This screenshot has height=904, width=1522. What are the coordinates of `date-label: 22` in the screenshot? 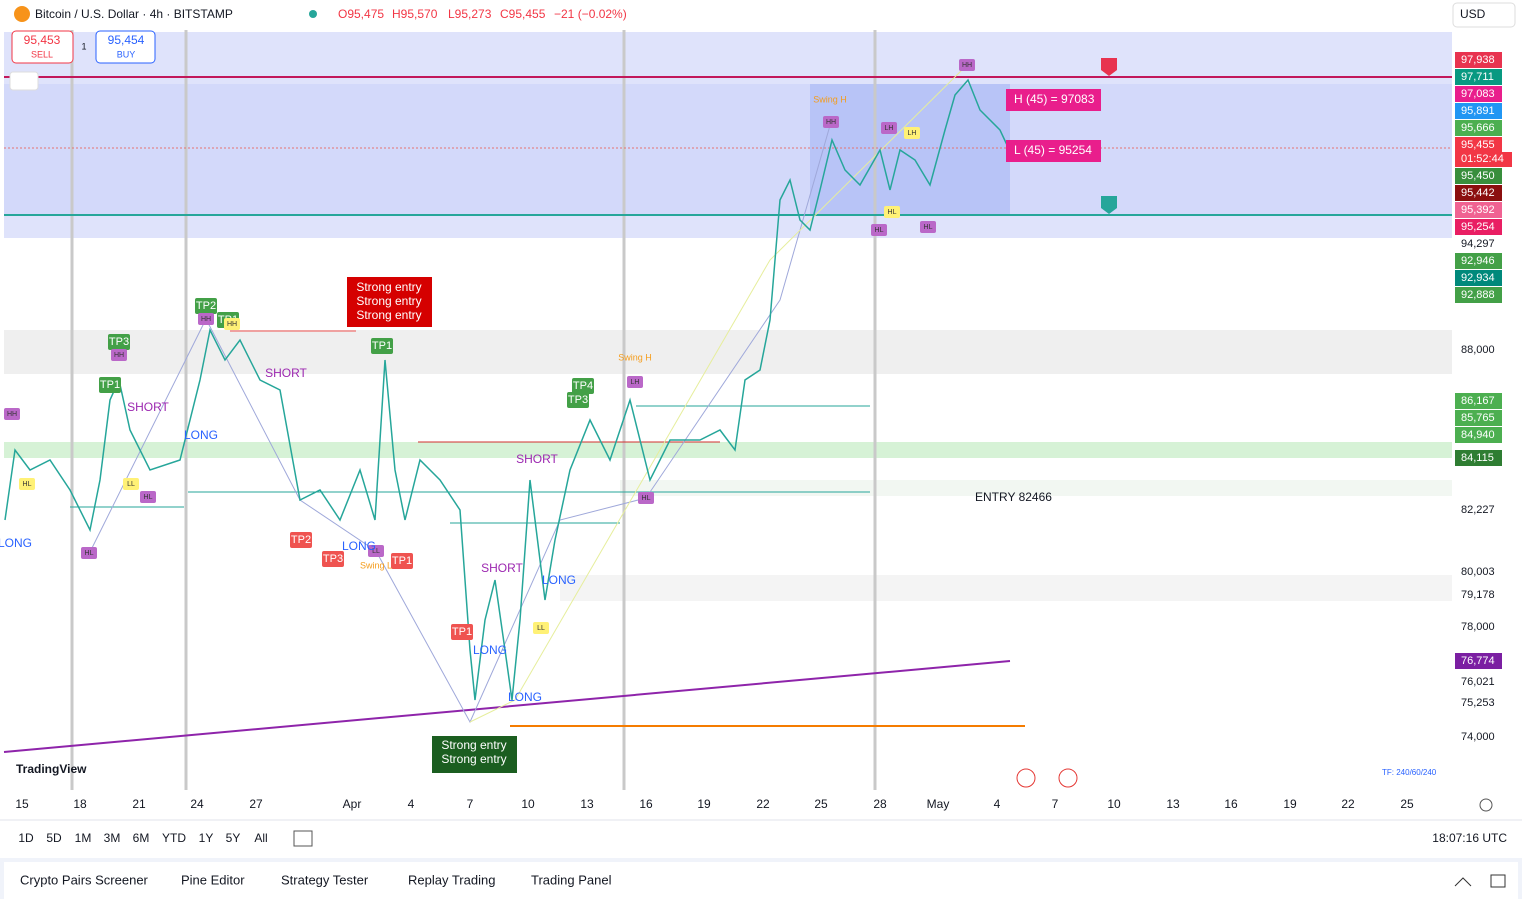 It's located at (763, 804).